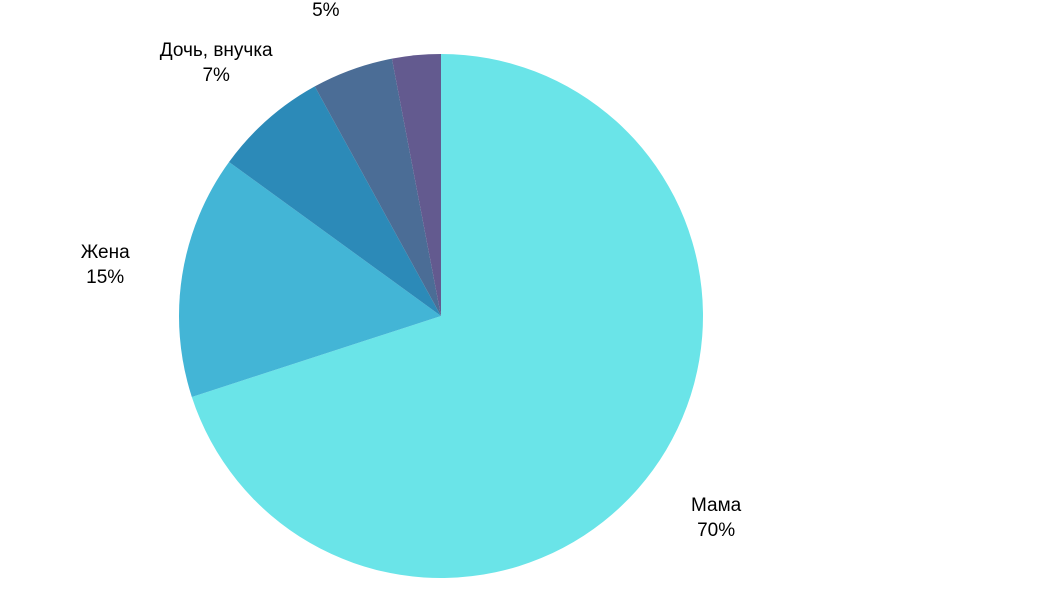 Image resolution: width=1050 pixels, height=591 pixels. What do you see at coordinates (716, 530) in the screenshot?
I see `slice-value-label: 70%` at bounding box center [716, 530].